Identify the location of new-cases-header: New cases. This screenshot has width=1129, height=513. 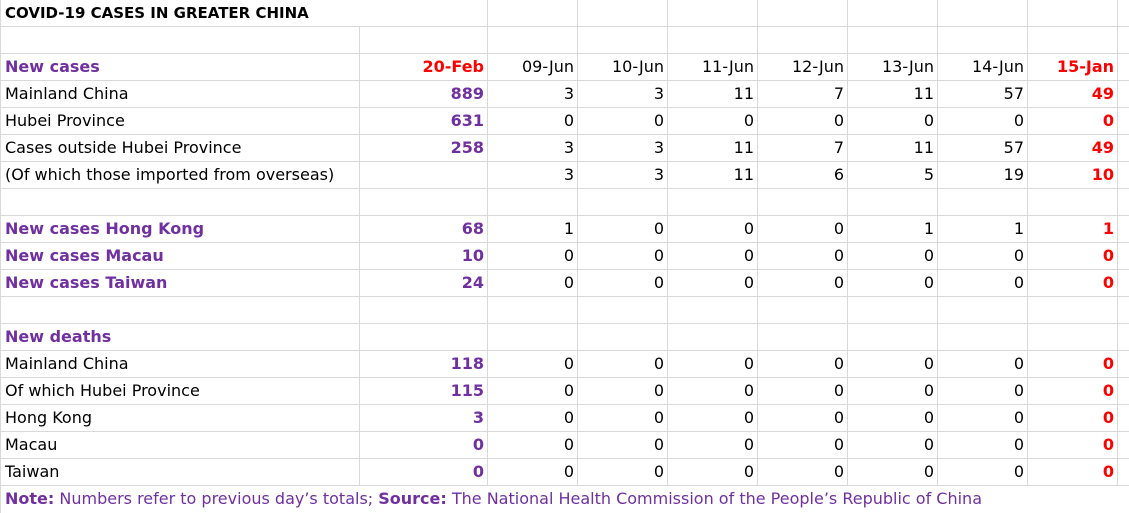
(180, 67).